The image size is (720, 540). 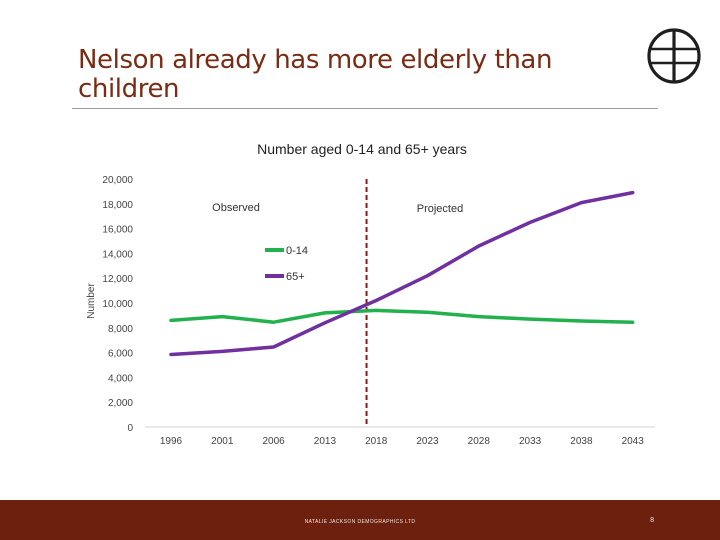 I want to click on legend-label: 65+, so click(x=295, y=277).